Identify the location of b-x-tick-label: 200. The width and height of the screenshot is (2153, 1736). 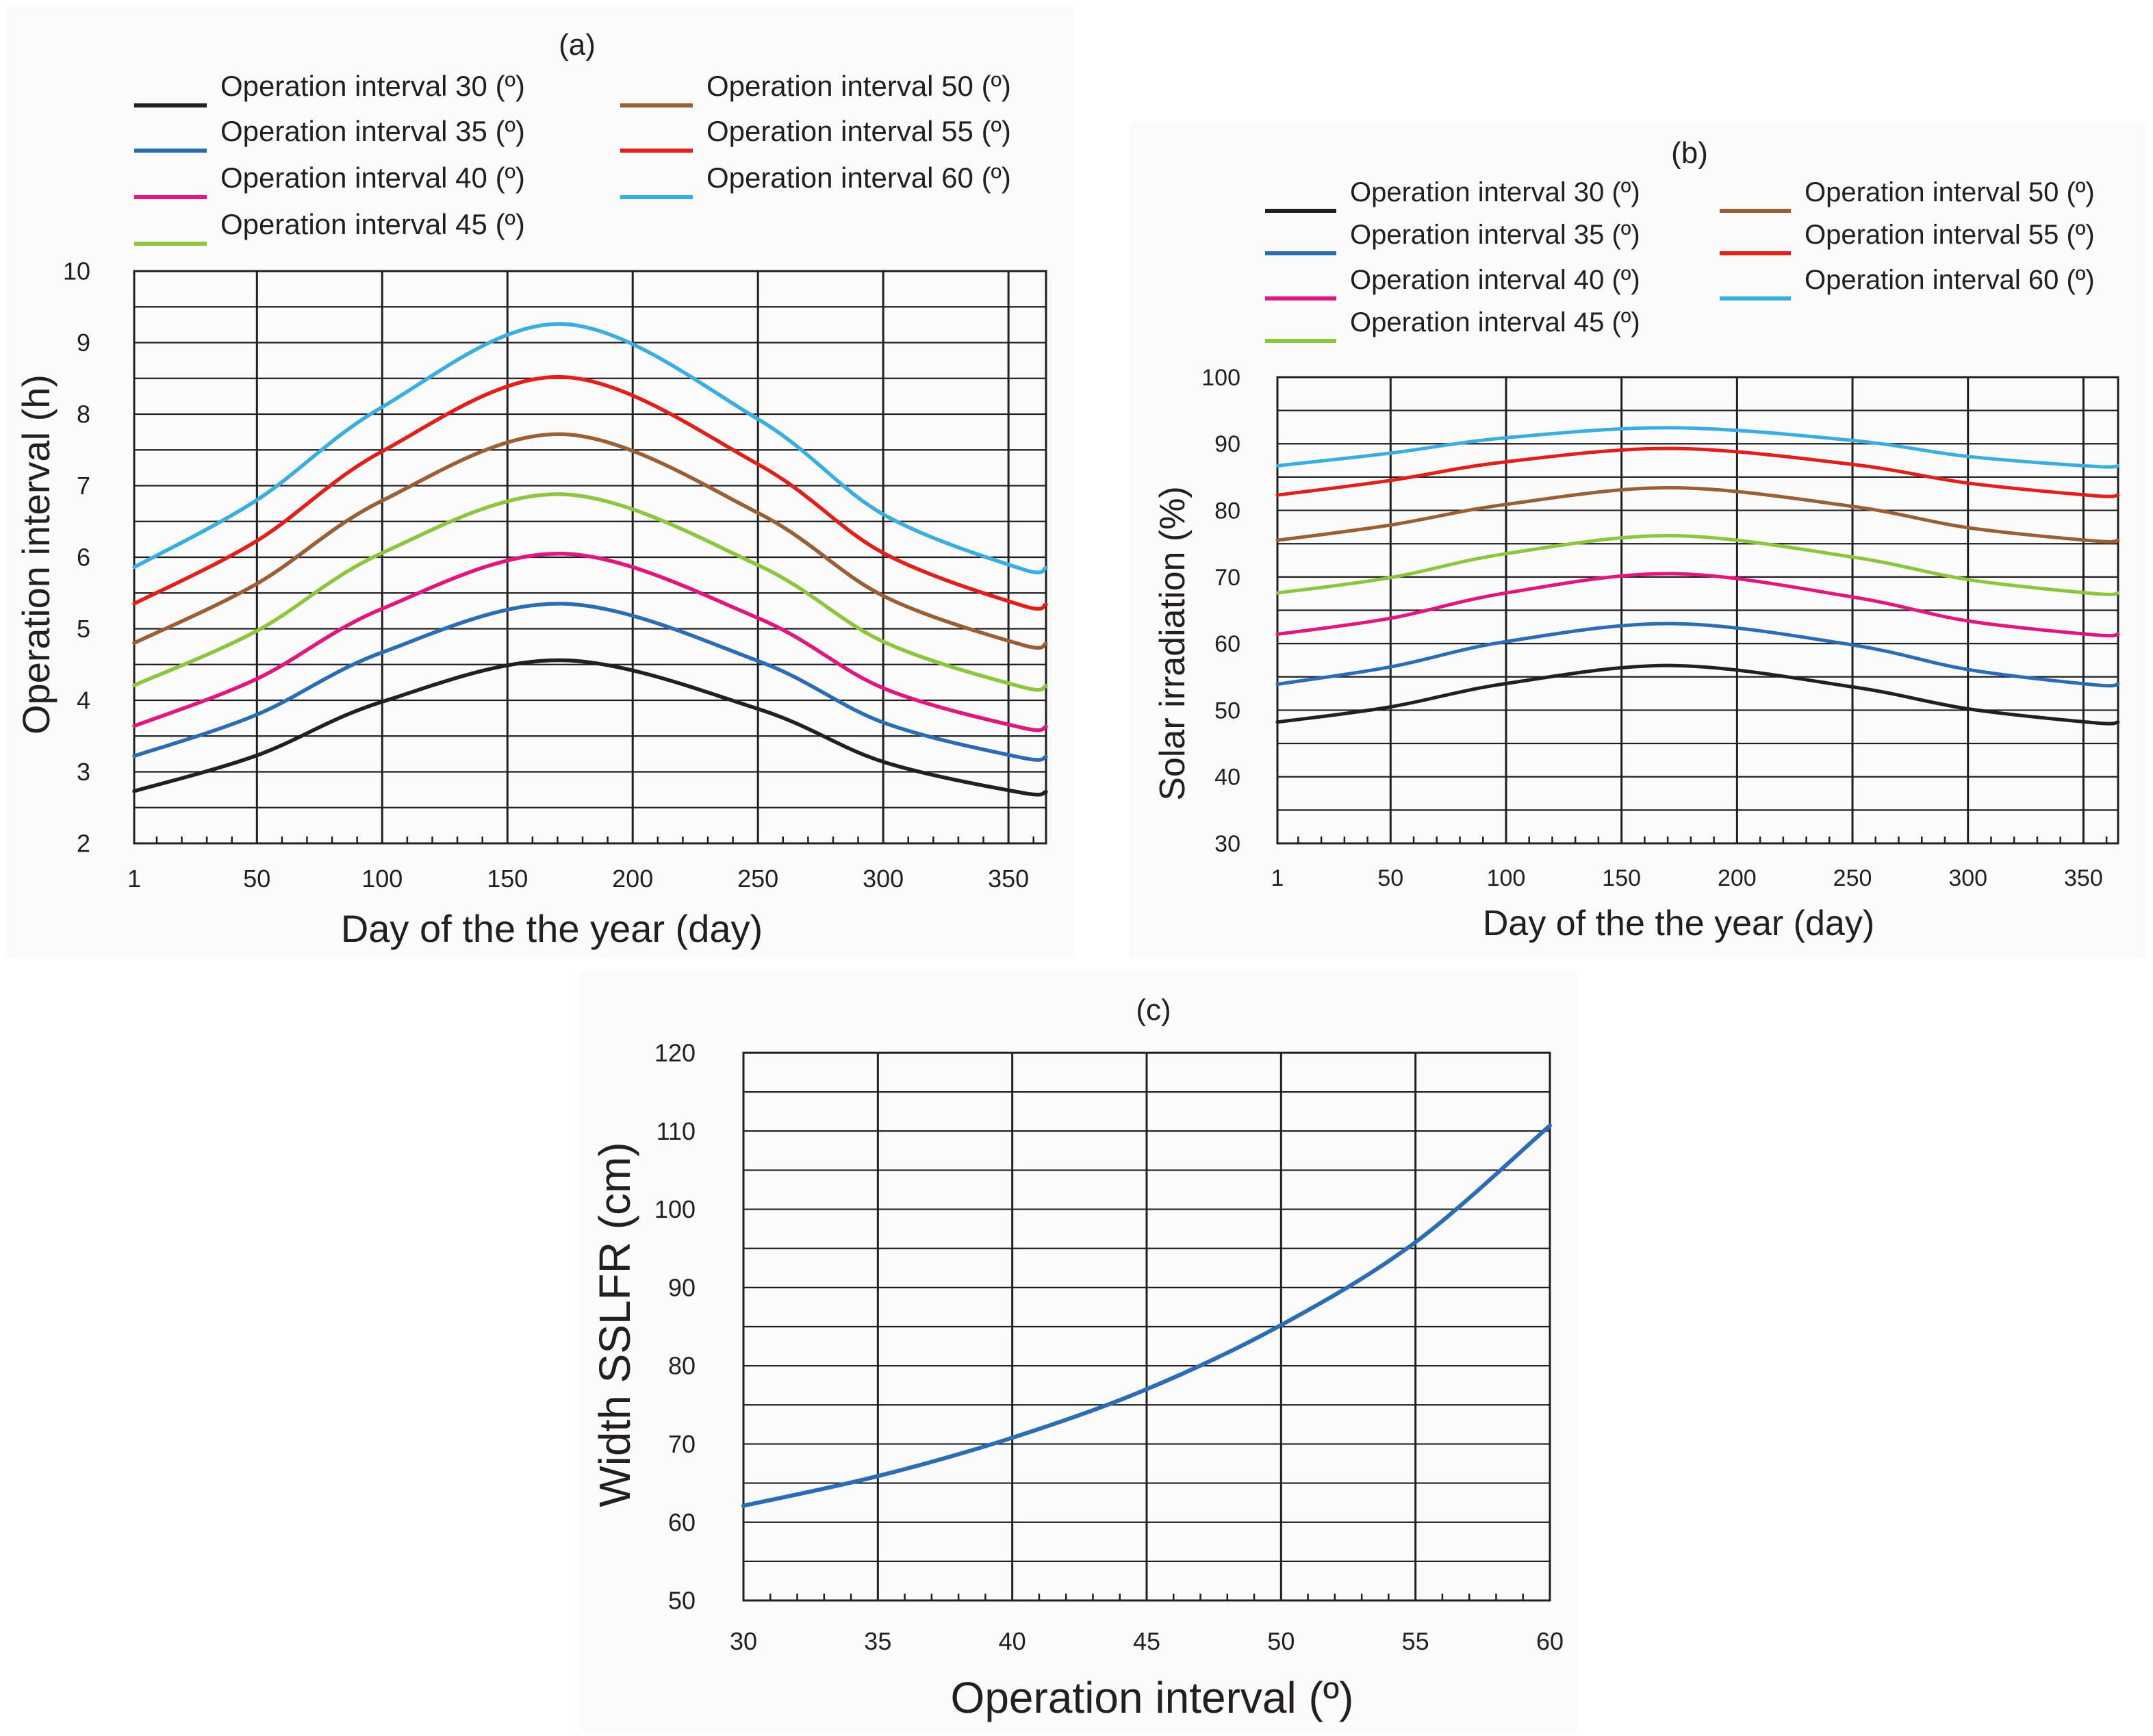
(1737, 878).